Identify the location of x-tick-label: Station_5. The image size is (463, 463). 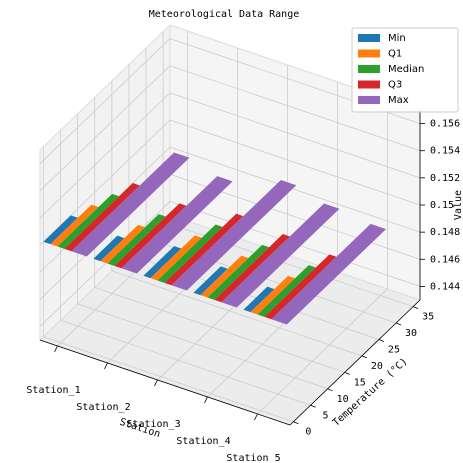
(253, 458).